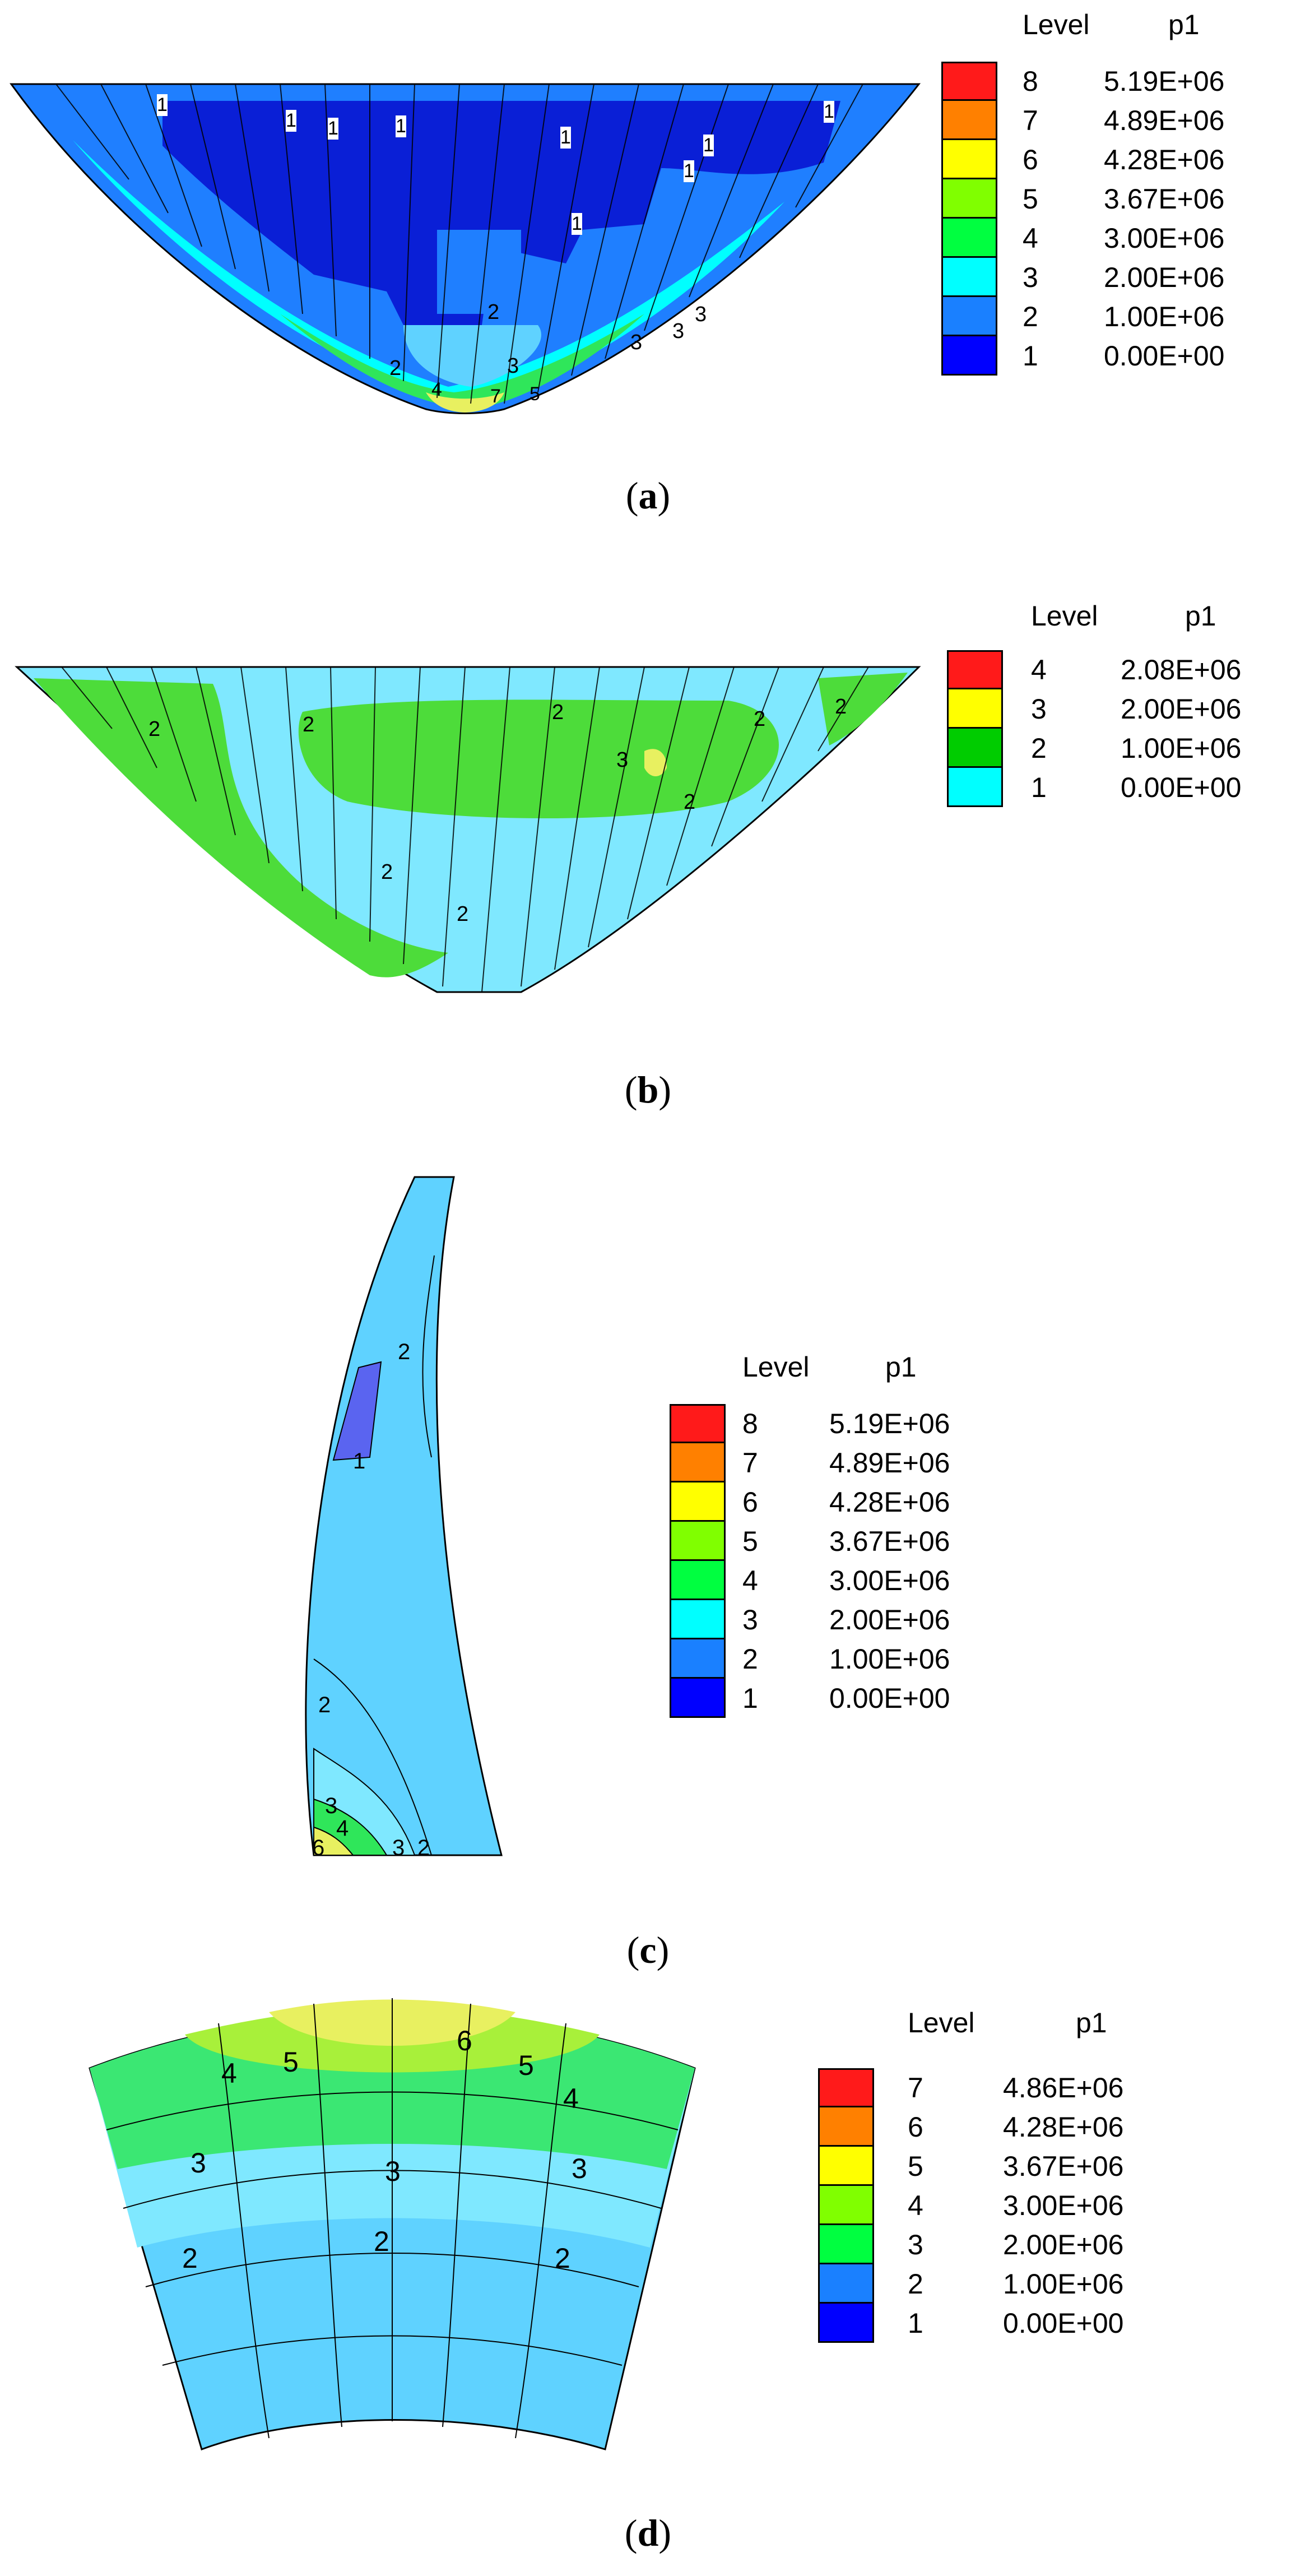 Image resolution: width=1296 pixels, height=2576 pixels. What do you see at coordinates (496, 396) in the screenshot?
I see `contour-label: 7` at bounding box center [496, 396].